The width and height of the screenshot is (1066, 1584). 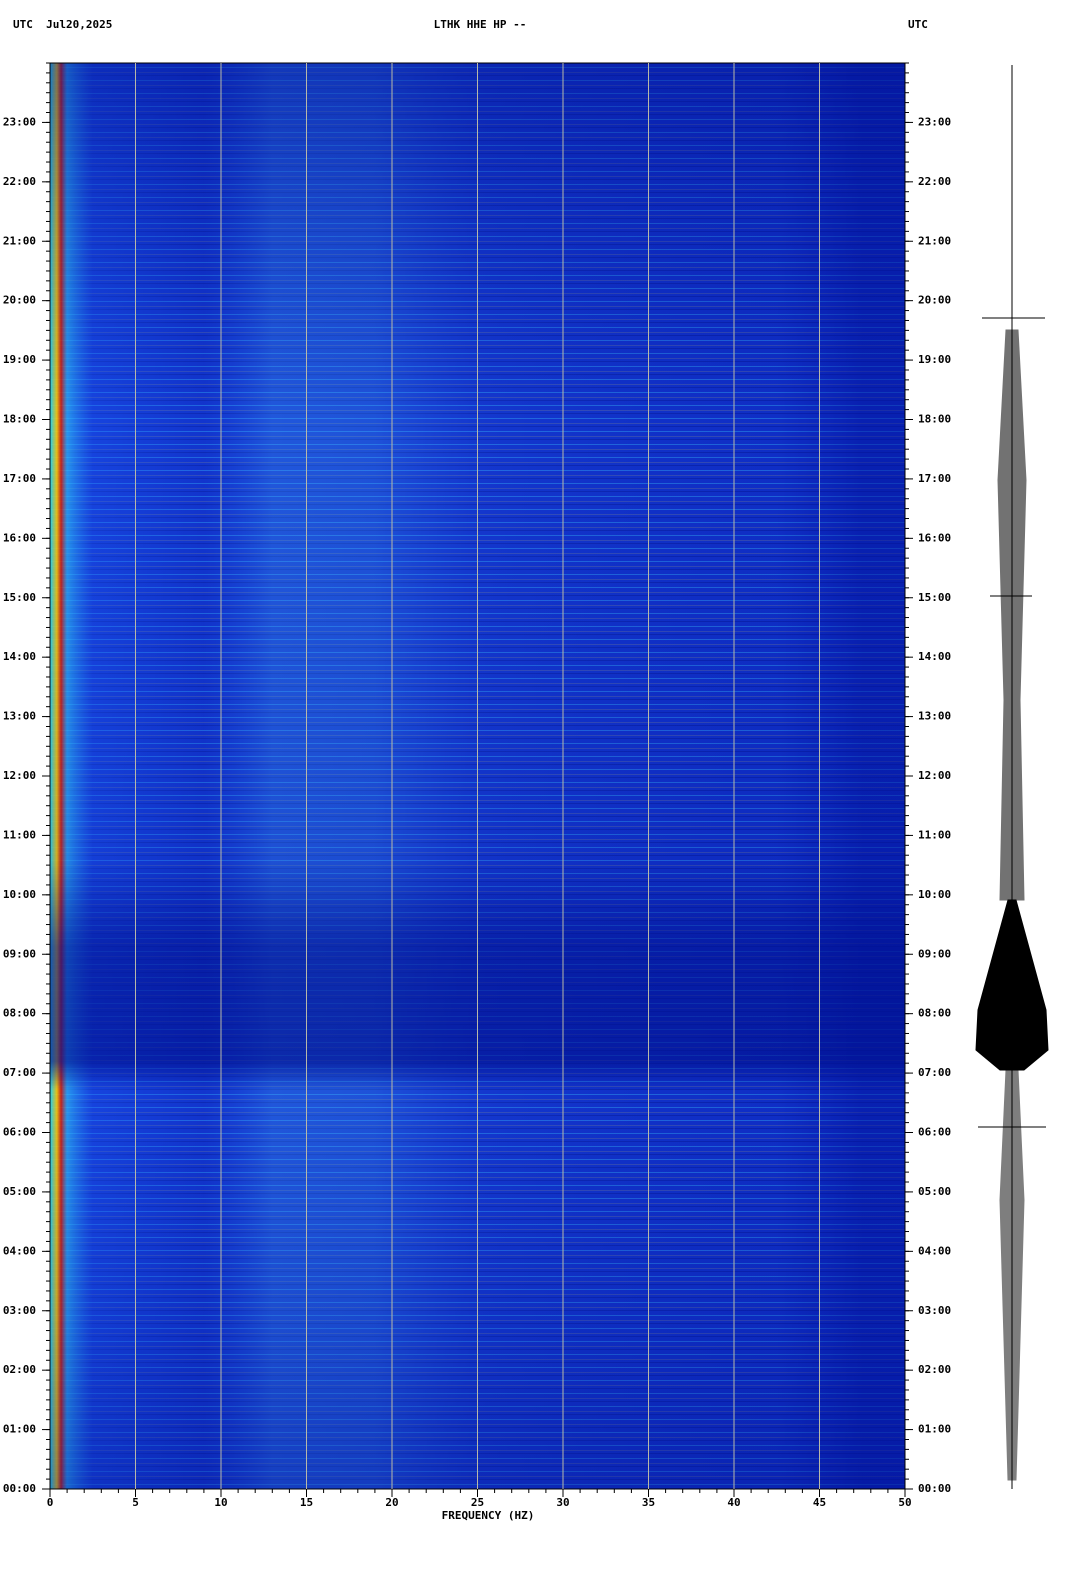 What do you see at coordinates (904, 1502) in the screenshot?
I see `x-tick-label: 50` at bounding box center [904, 1502].